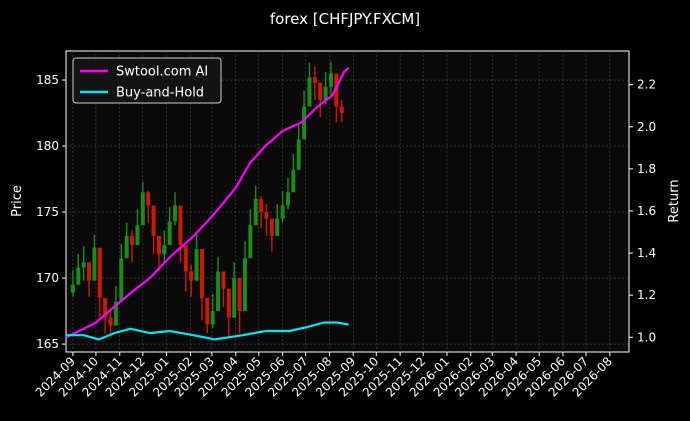 The height and width of the screenshot is (421, 690). What do you see at coordinates (646, 295) in the screenshot?
I see `y-right-tick-label: 1.2` at bounding box center [646, 295].